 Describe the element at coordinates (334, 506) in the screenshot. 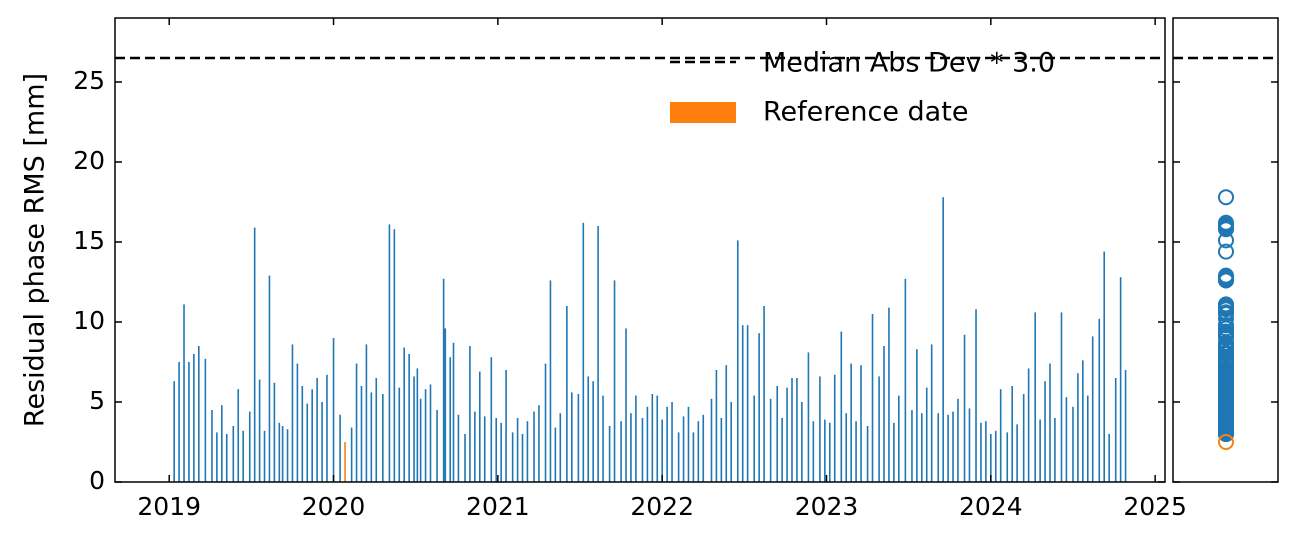

I see `x-tick-label: 2020` at that location.